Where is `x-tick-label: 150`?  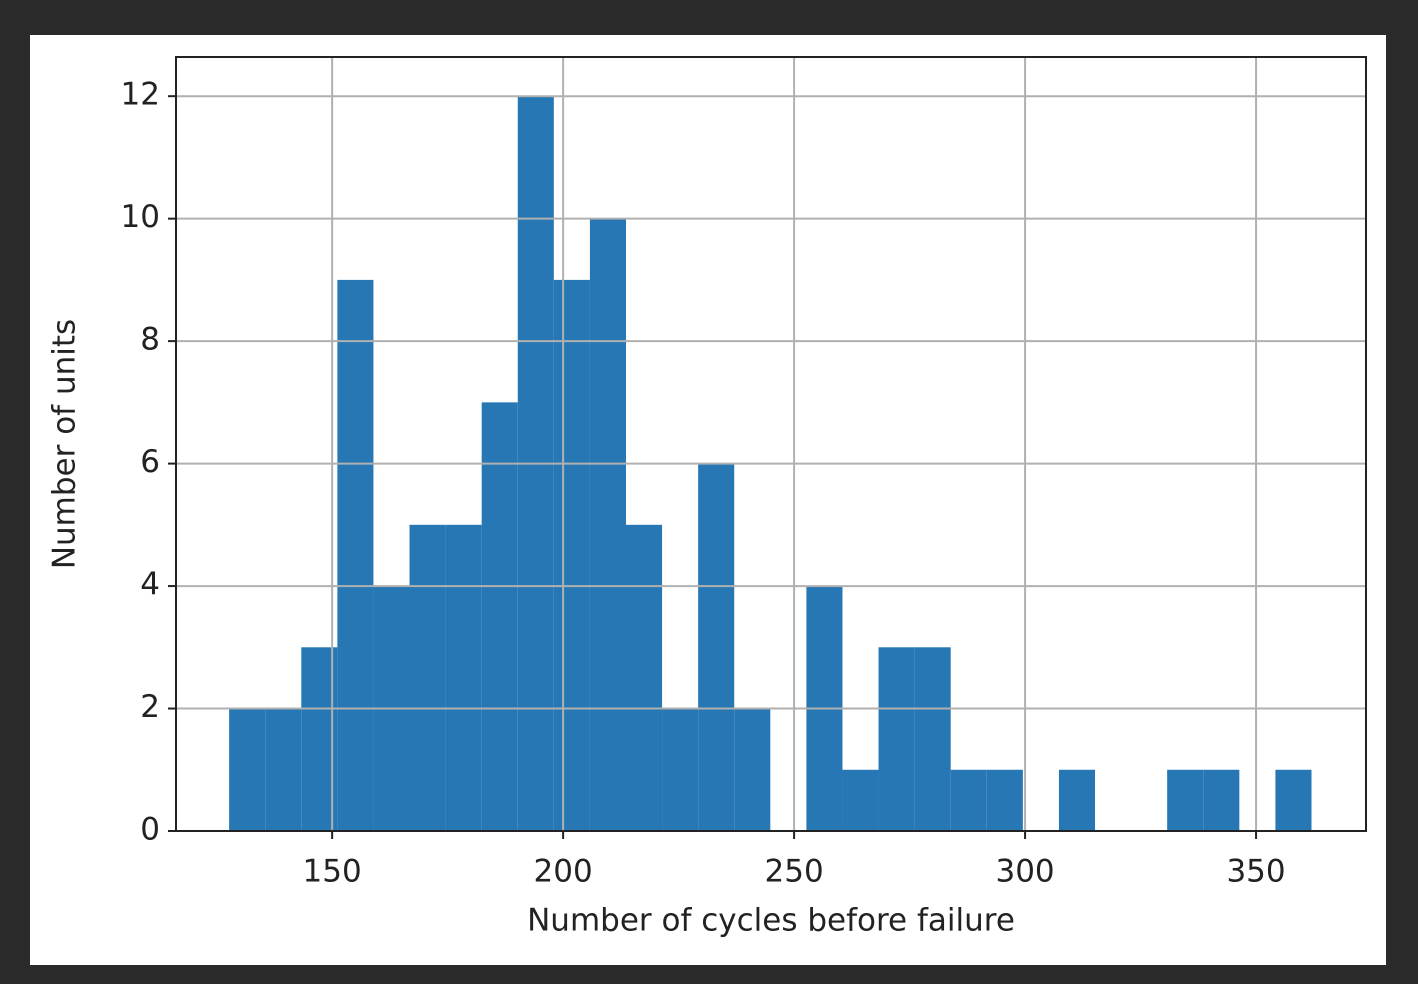 x-tick-label: 150 is located at coordinates (332, 872).